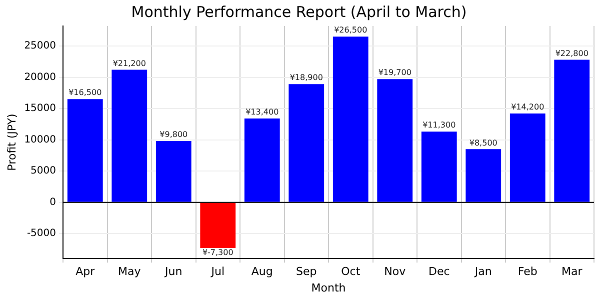  I want to click on x-tick-label: Dec, so click(439, 271).